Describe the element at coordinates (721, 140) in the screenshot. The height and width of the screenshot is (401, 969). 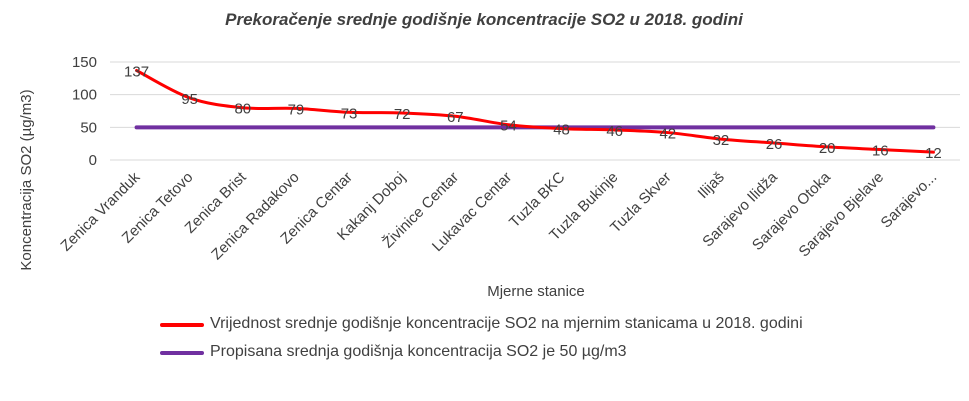
I see `data-label: 32` at that location.